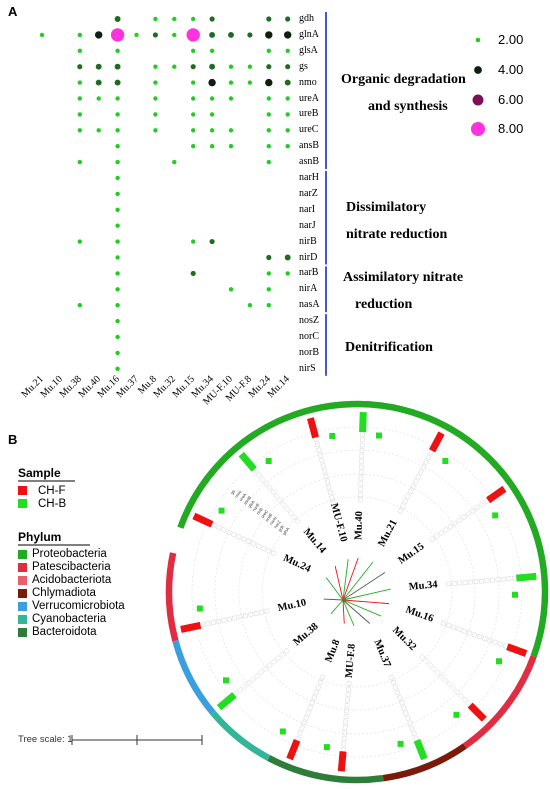 This screenshot has width=550, height=790. I want to click on phylum-legend-label: Proteobacteria, so click(69, 554).